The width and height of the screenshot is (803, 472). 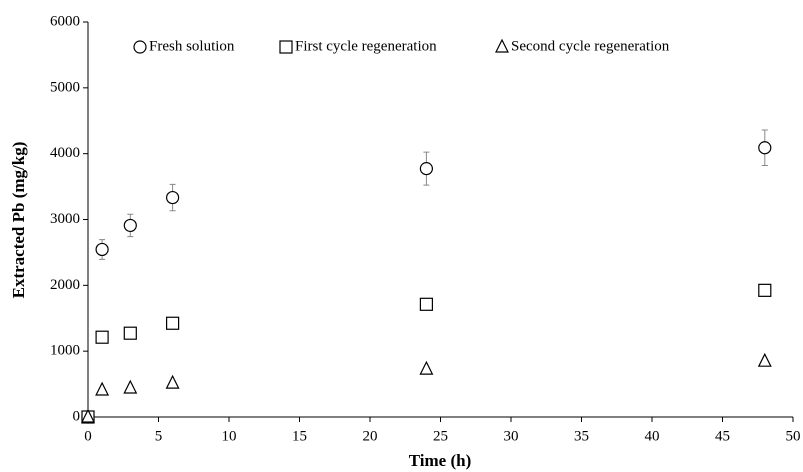 I want to click on x-tick-label: 30, so click(x=511, y=436).